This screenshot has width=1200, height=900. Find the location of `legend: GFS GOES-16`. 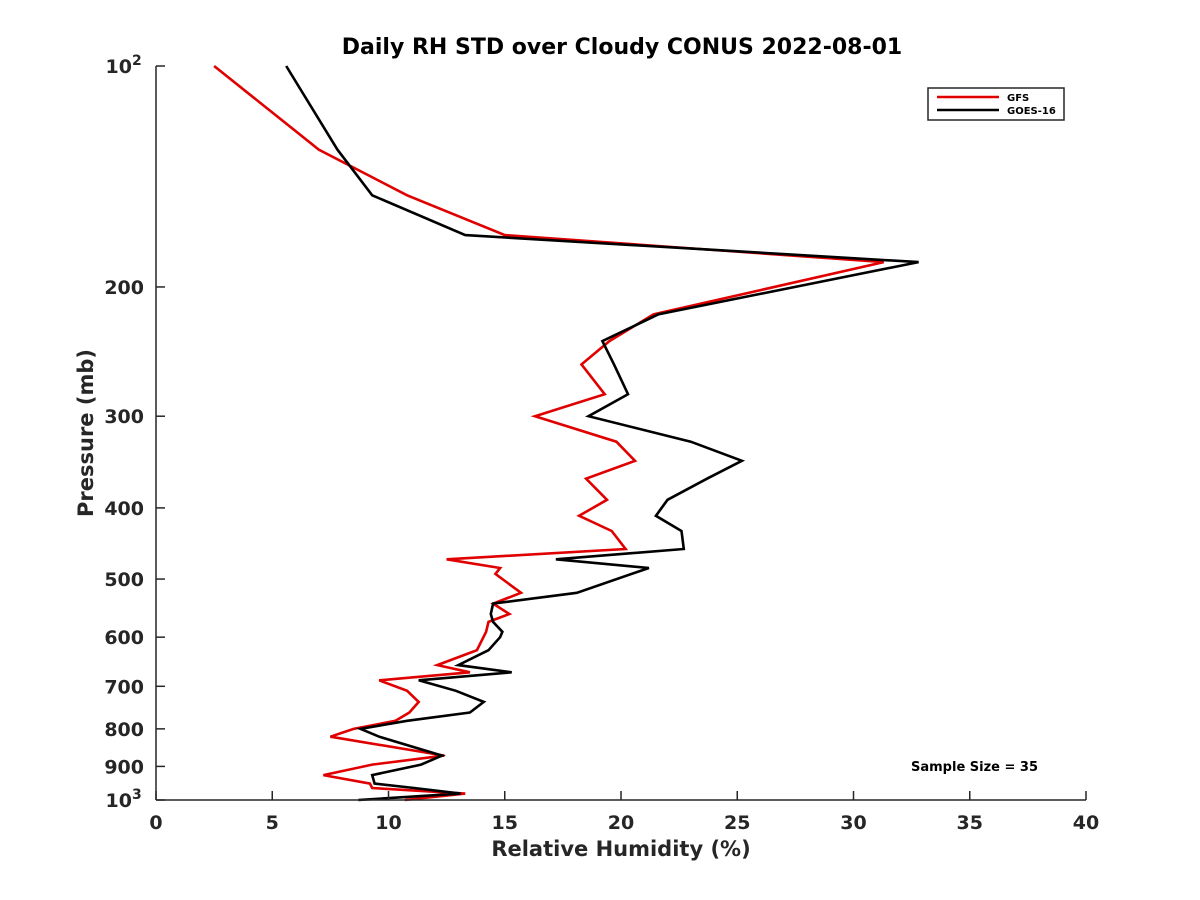

legend: GFS GOES-16 is located at coordinates (996, 104).